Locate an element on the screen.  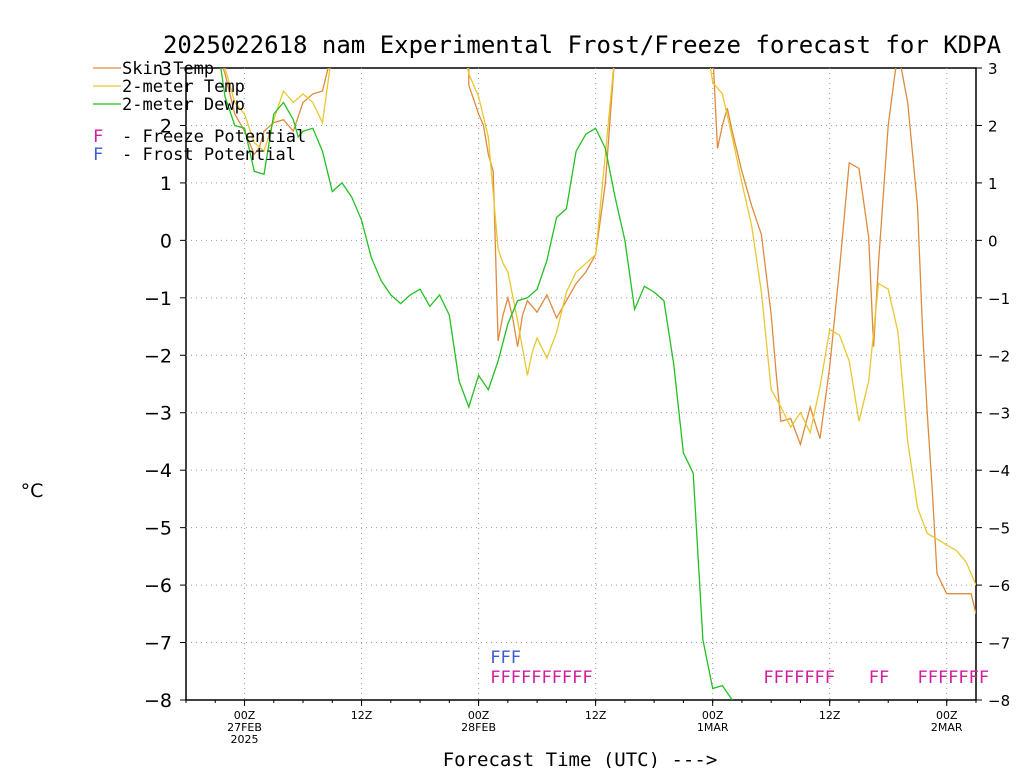
x-axis-title: Forecast Time (UTC) ---> is located at coordinates (580, 758).